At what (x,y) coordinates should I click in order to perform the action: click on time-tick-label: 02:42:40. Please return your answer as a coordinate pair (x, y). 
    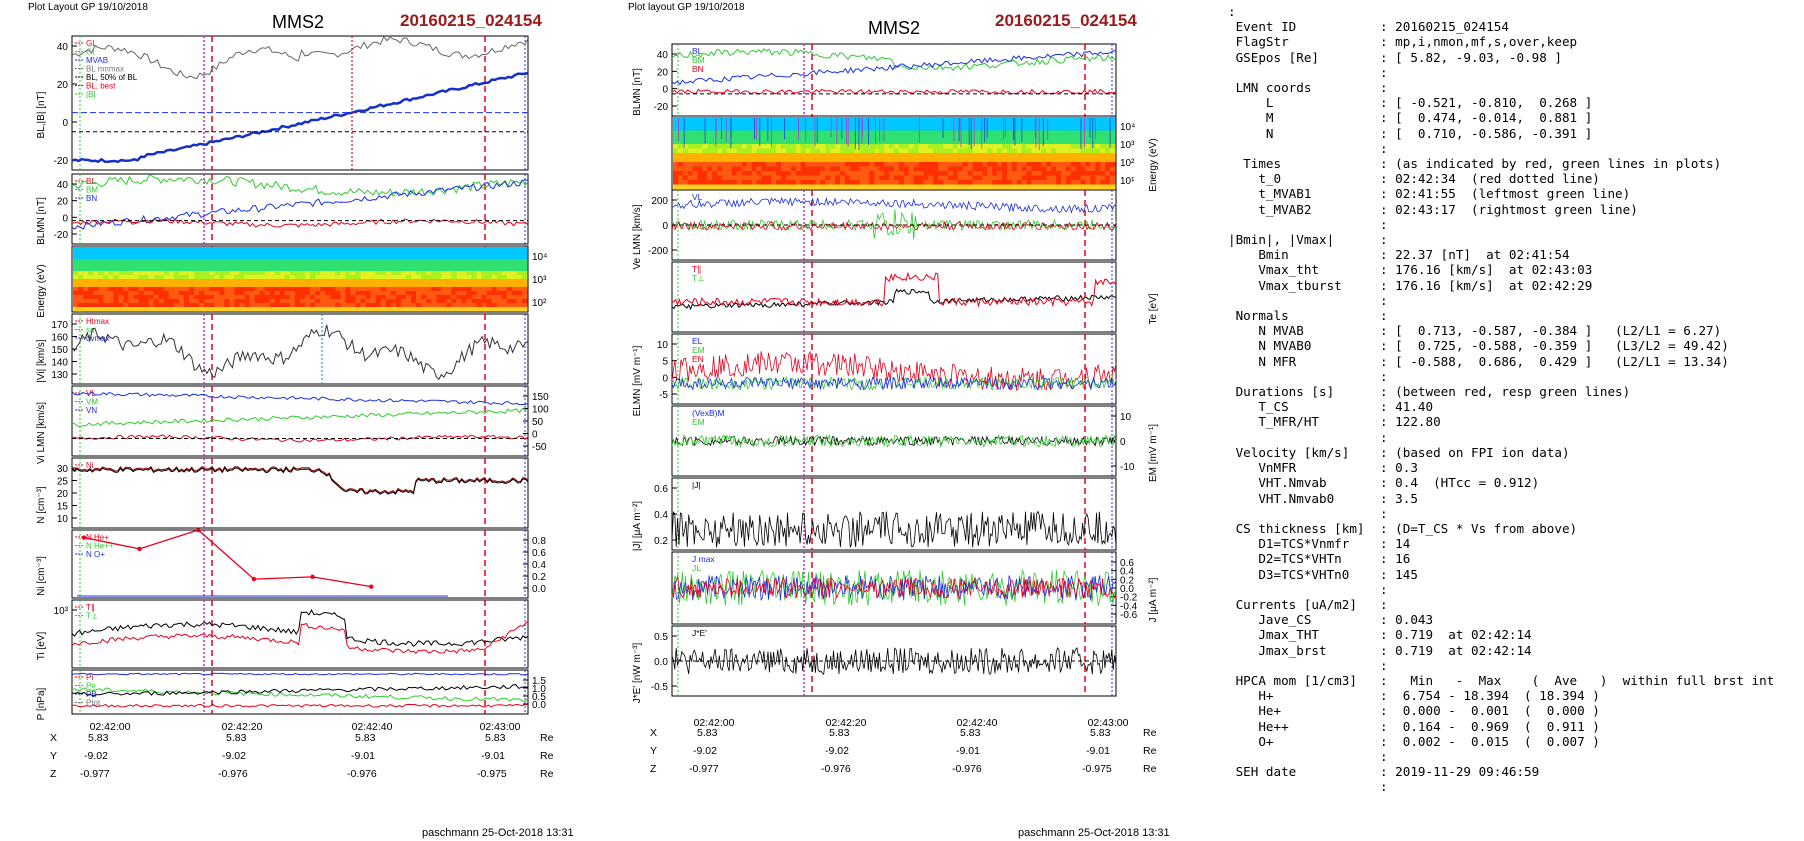
    Looking at the image, I should click on (372, 727).